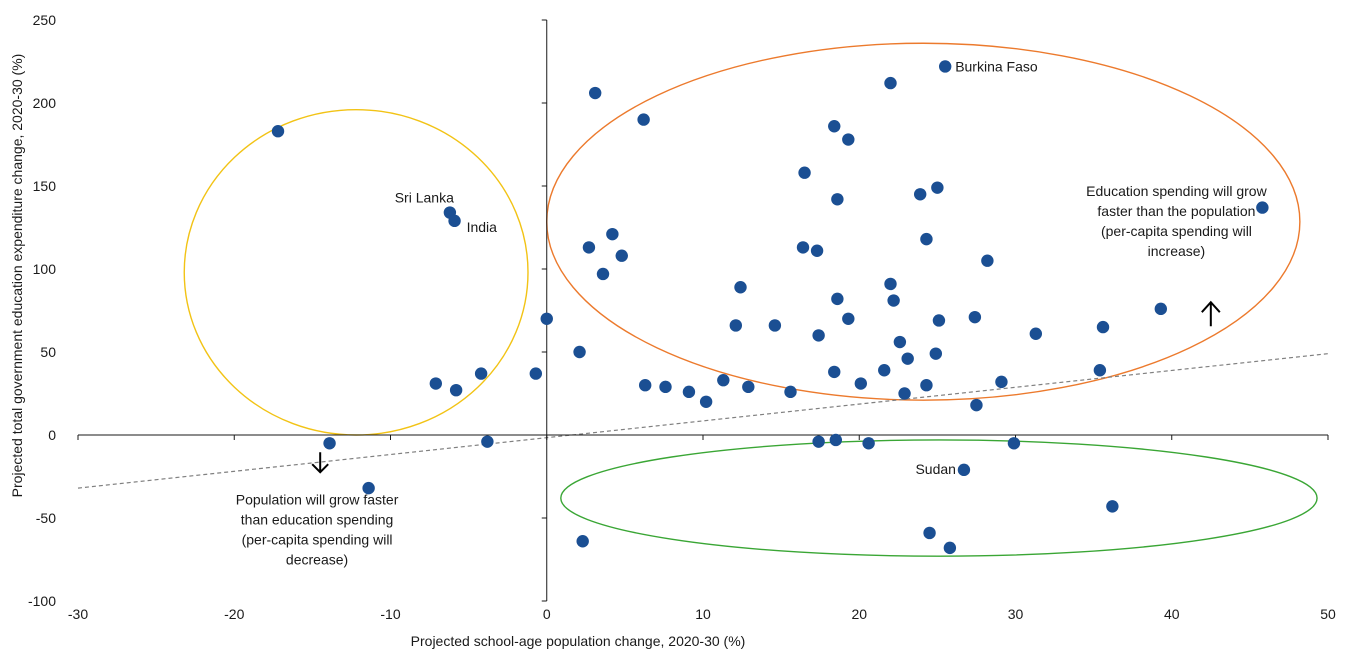 This screenshot has width=1347, height=654. Describe the element at coordinates (317, 540) in the screenshot. I see `lower-annotation-line: (per-capita spending will` at that location.